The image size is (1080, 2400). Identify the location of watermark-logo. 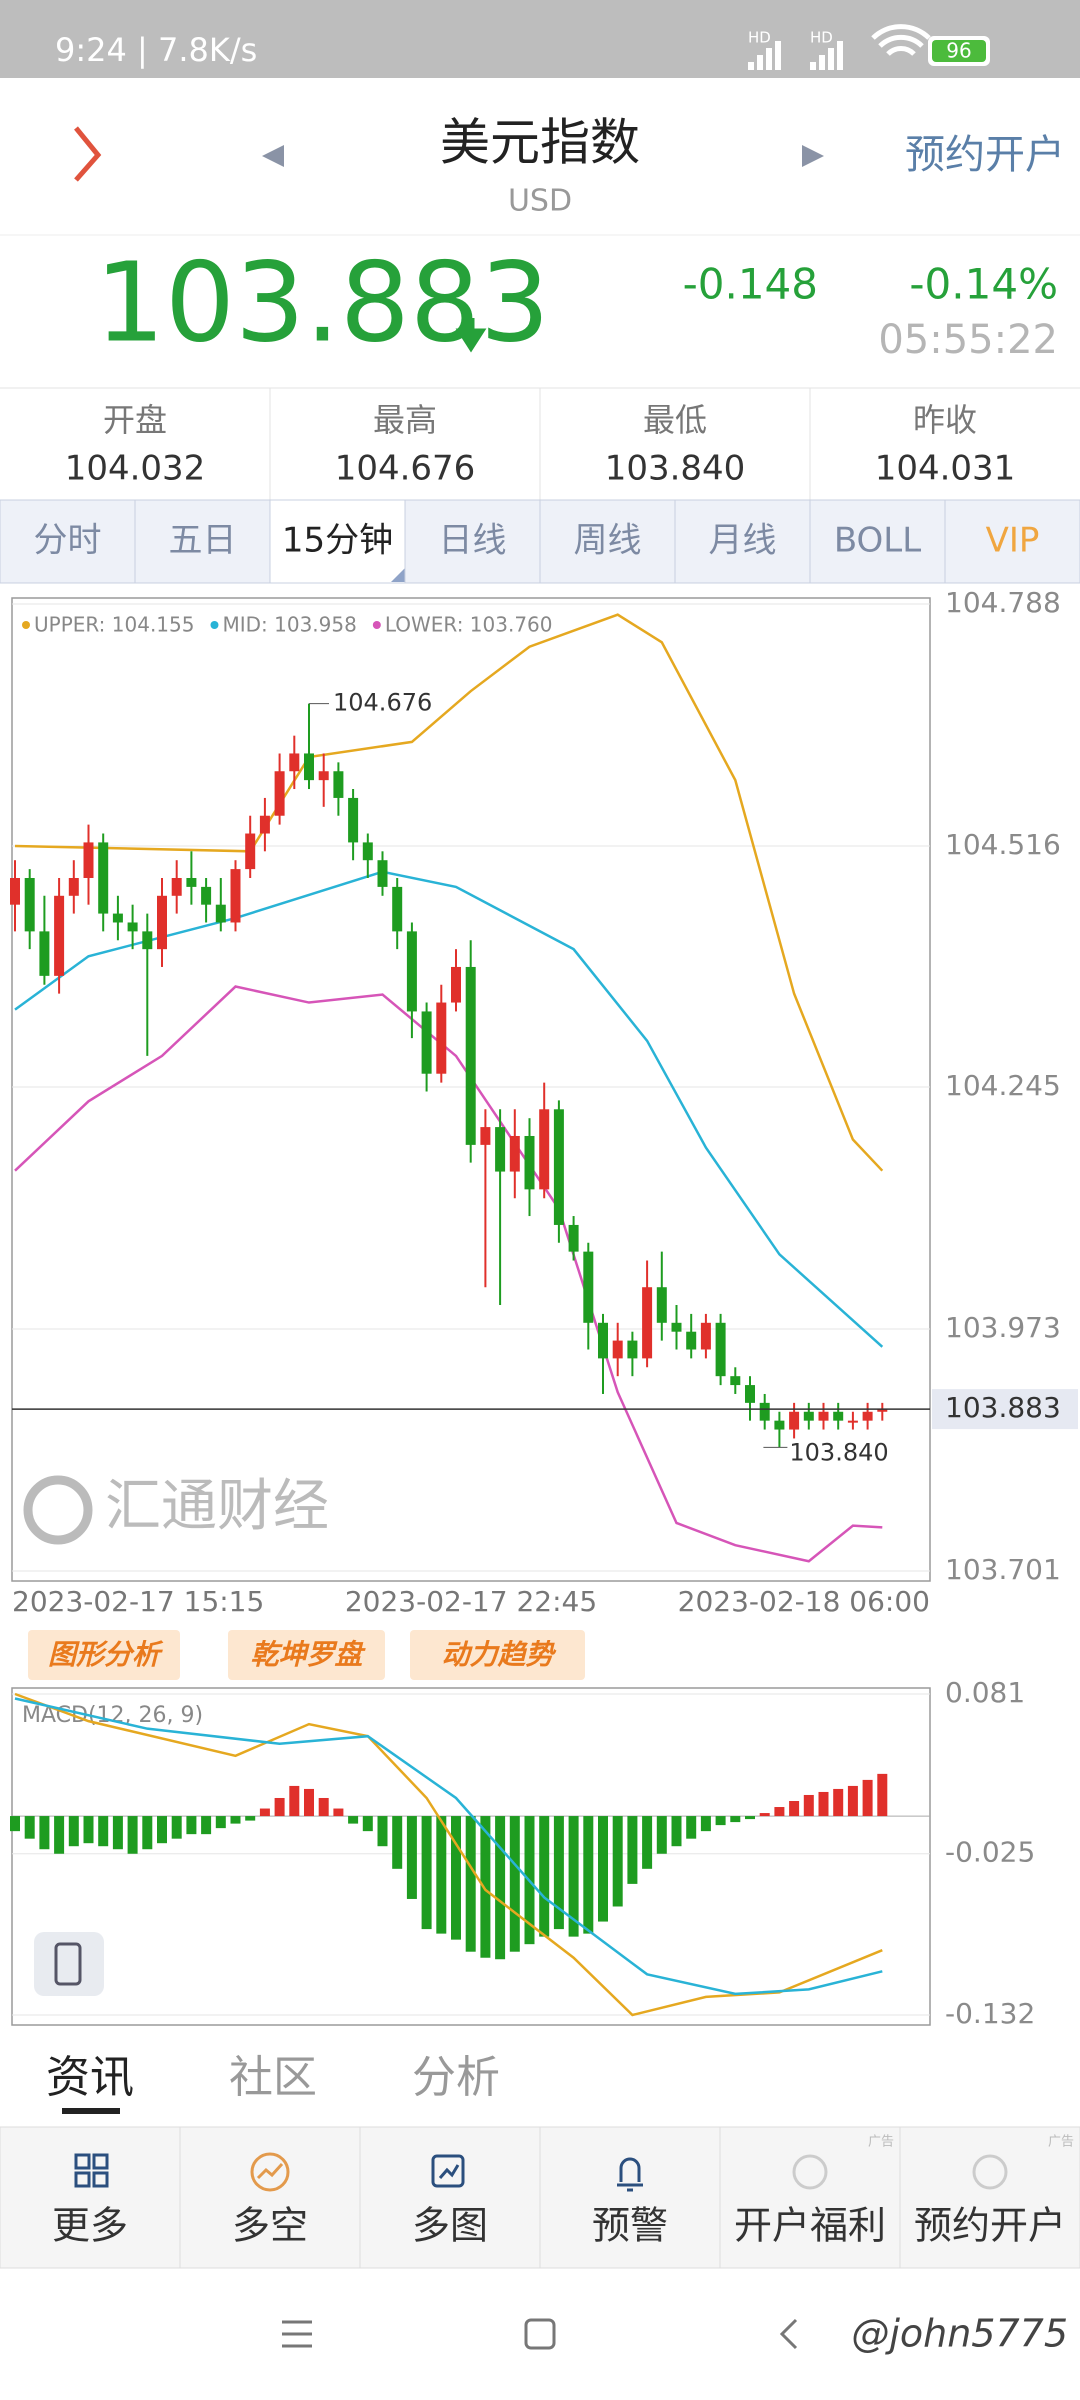
(58, 1510).